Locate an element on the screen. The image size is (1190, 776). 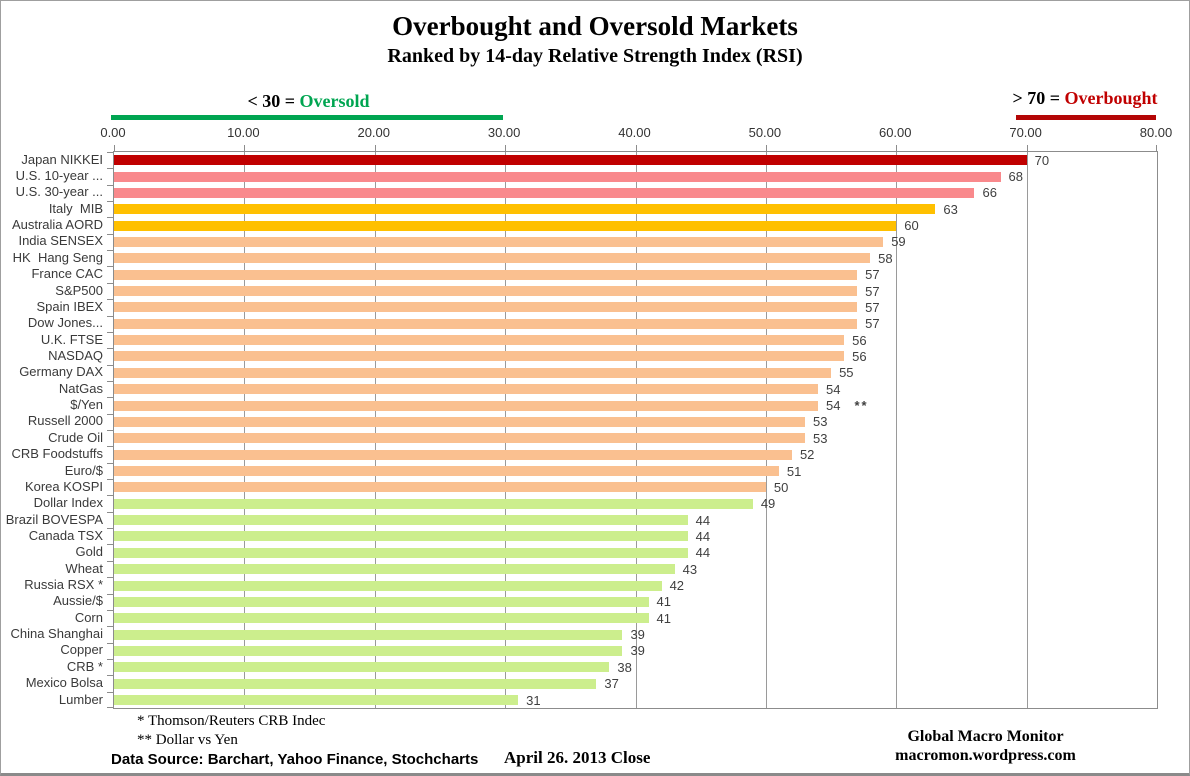
value-label: 56 is located at coordinates (859, 340).